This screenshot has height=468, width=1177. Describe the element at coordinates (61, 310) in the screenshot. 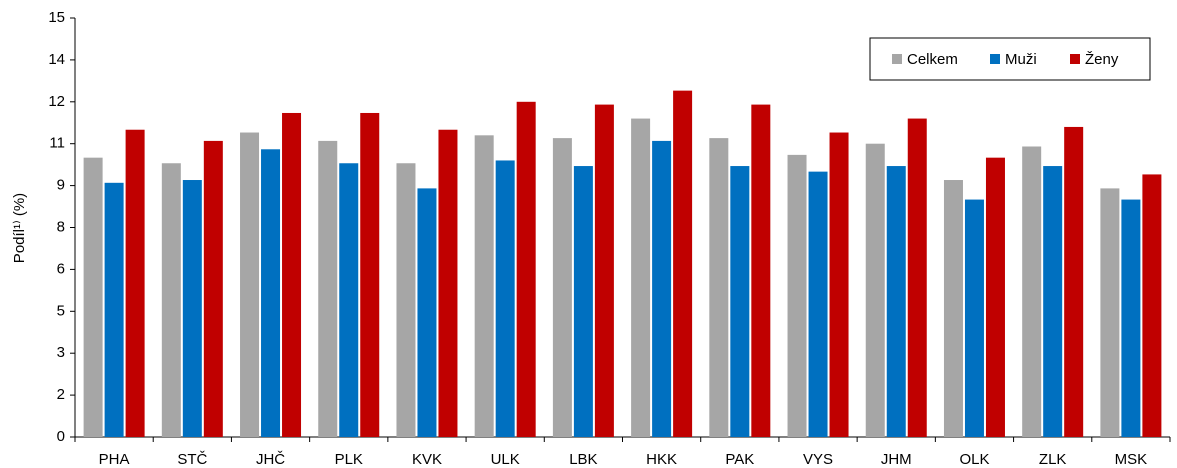

I see `y-tick-label: 5` at that location.